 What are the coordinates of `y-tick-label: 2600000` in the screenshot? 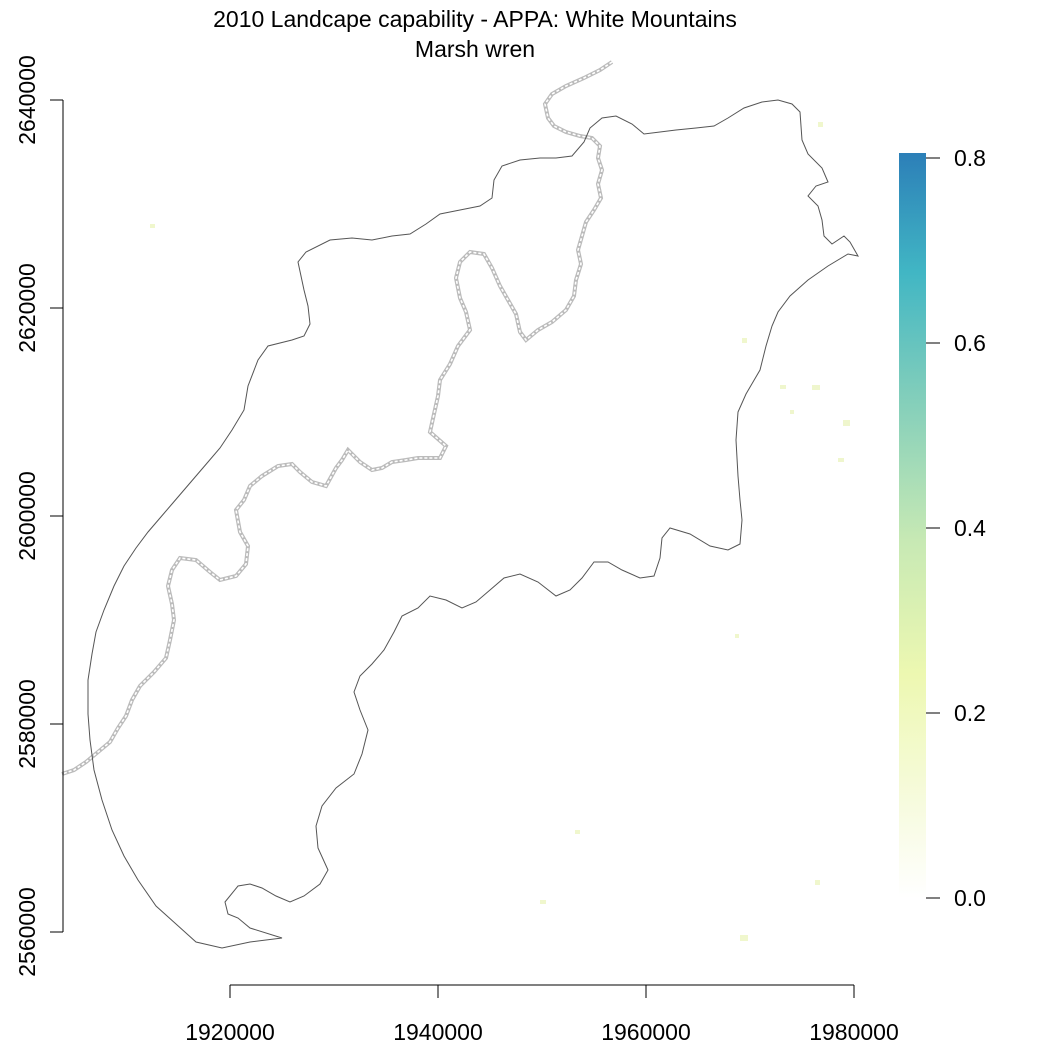 It's located at (27, 516).